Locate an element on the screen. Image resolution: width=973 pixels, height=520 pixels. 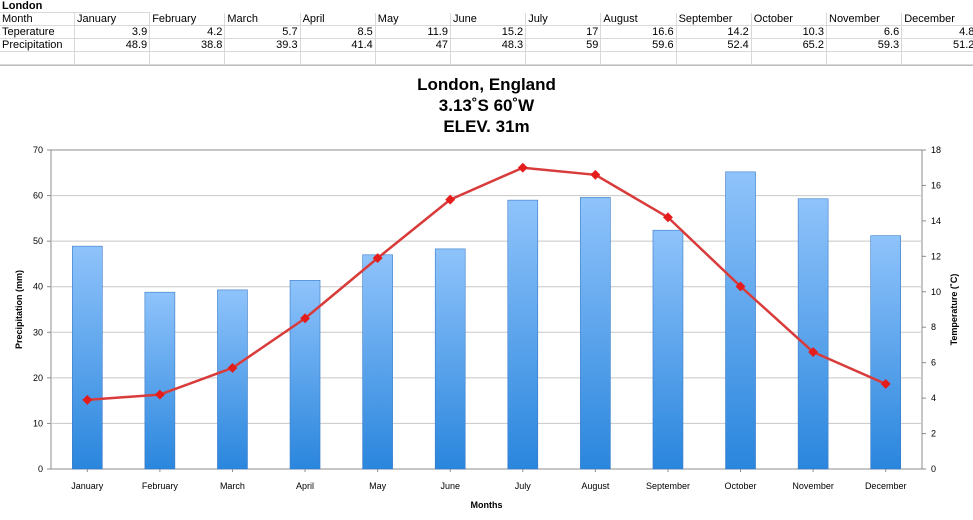
sheet-title-cell: London is located at coordinates (75, 6).